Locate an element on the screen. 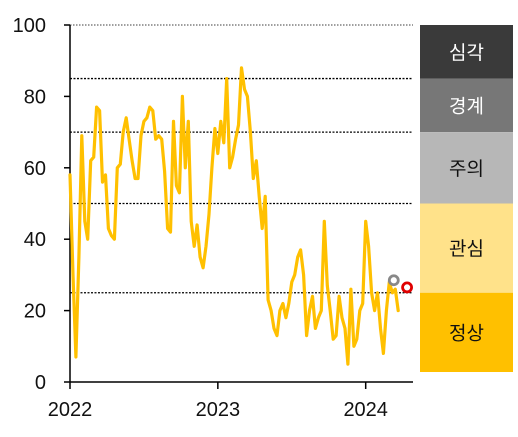  x-ticks: 2022 2023 2024 is located at coordinates (218, 401).